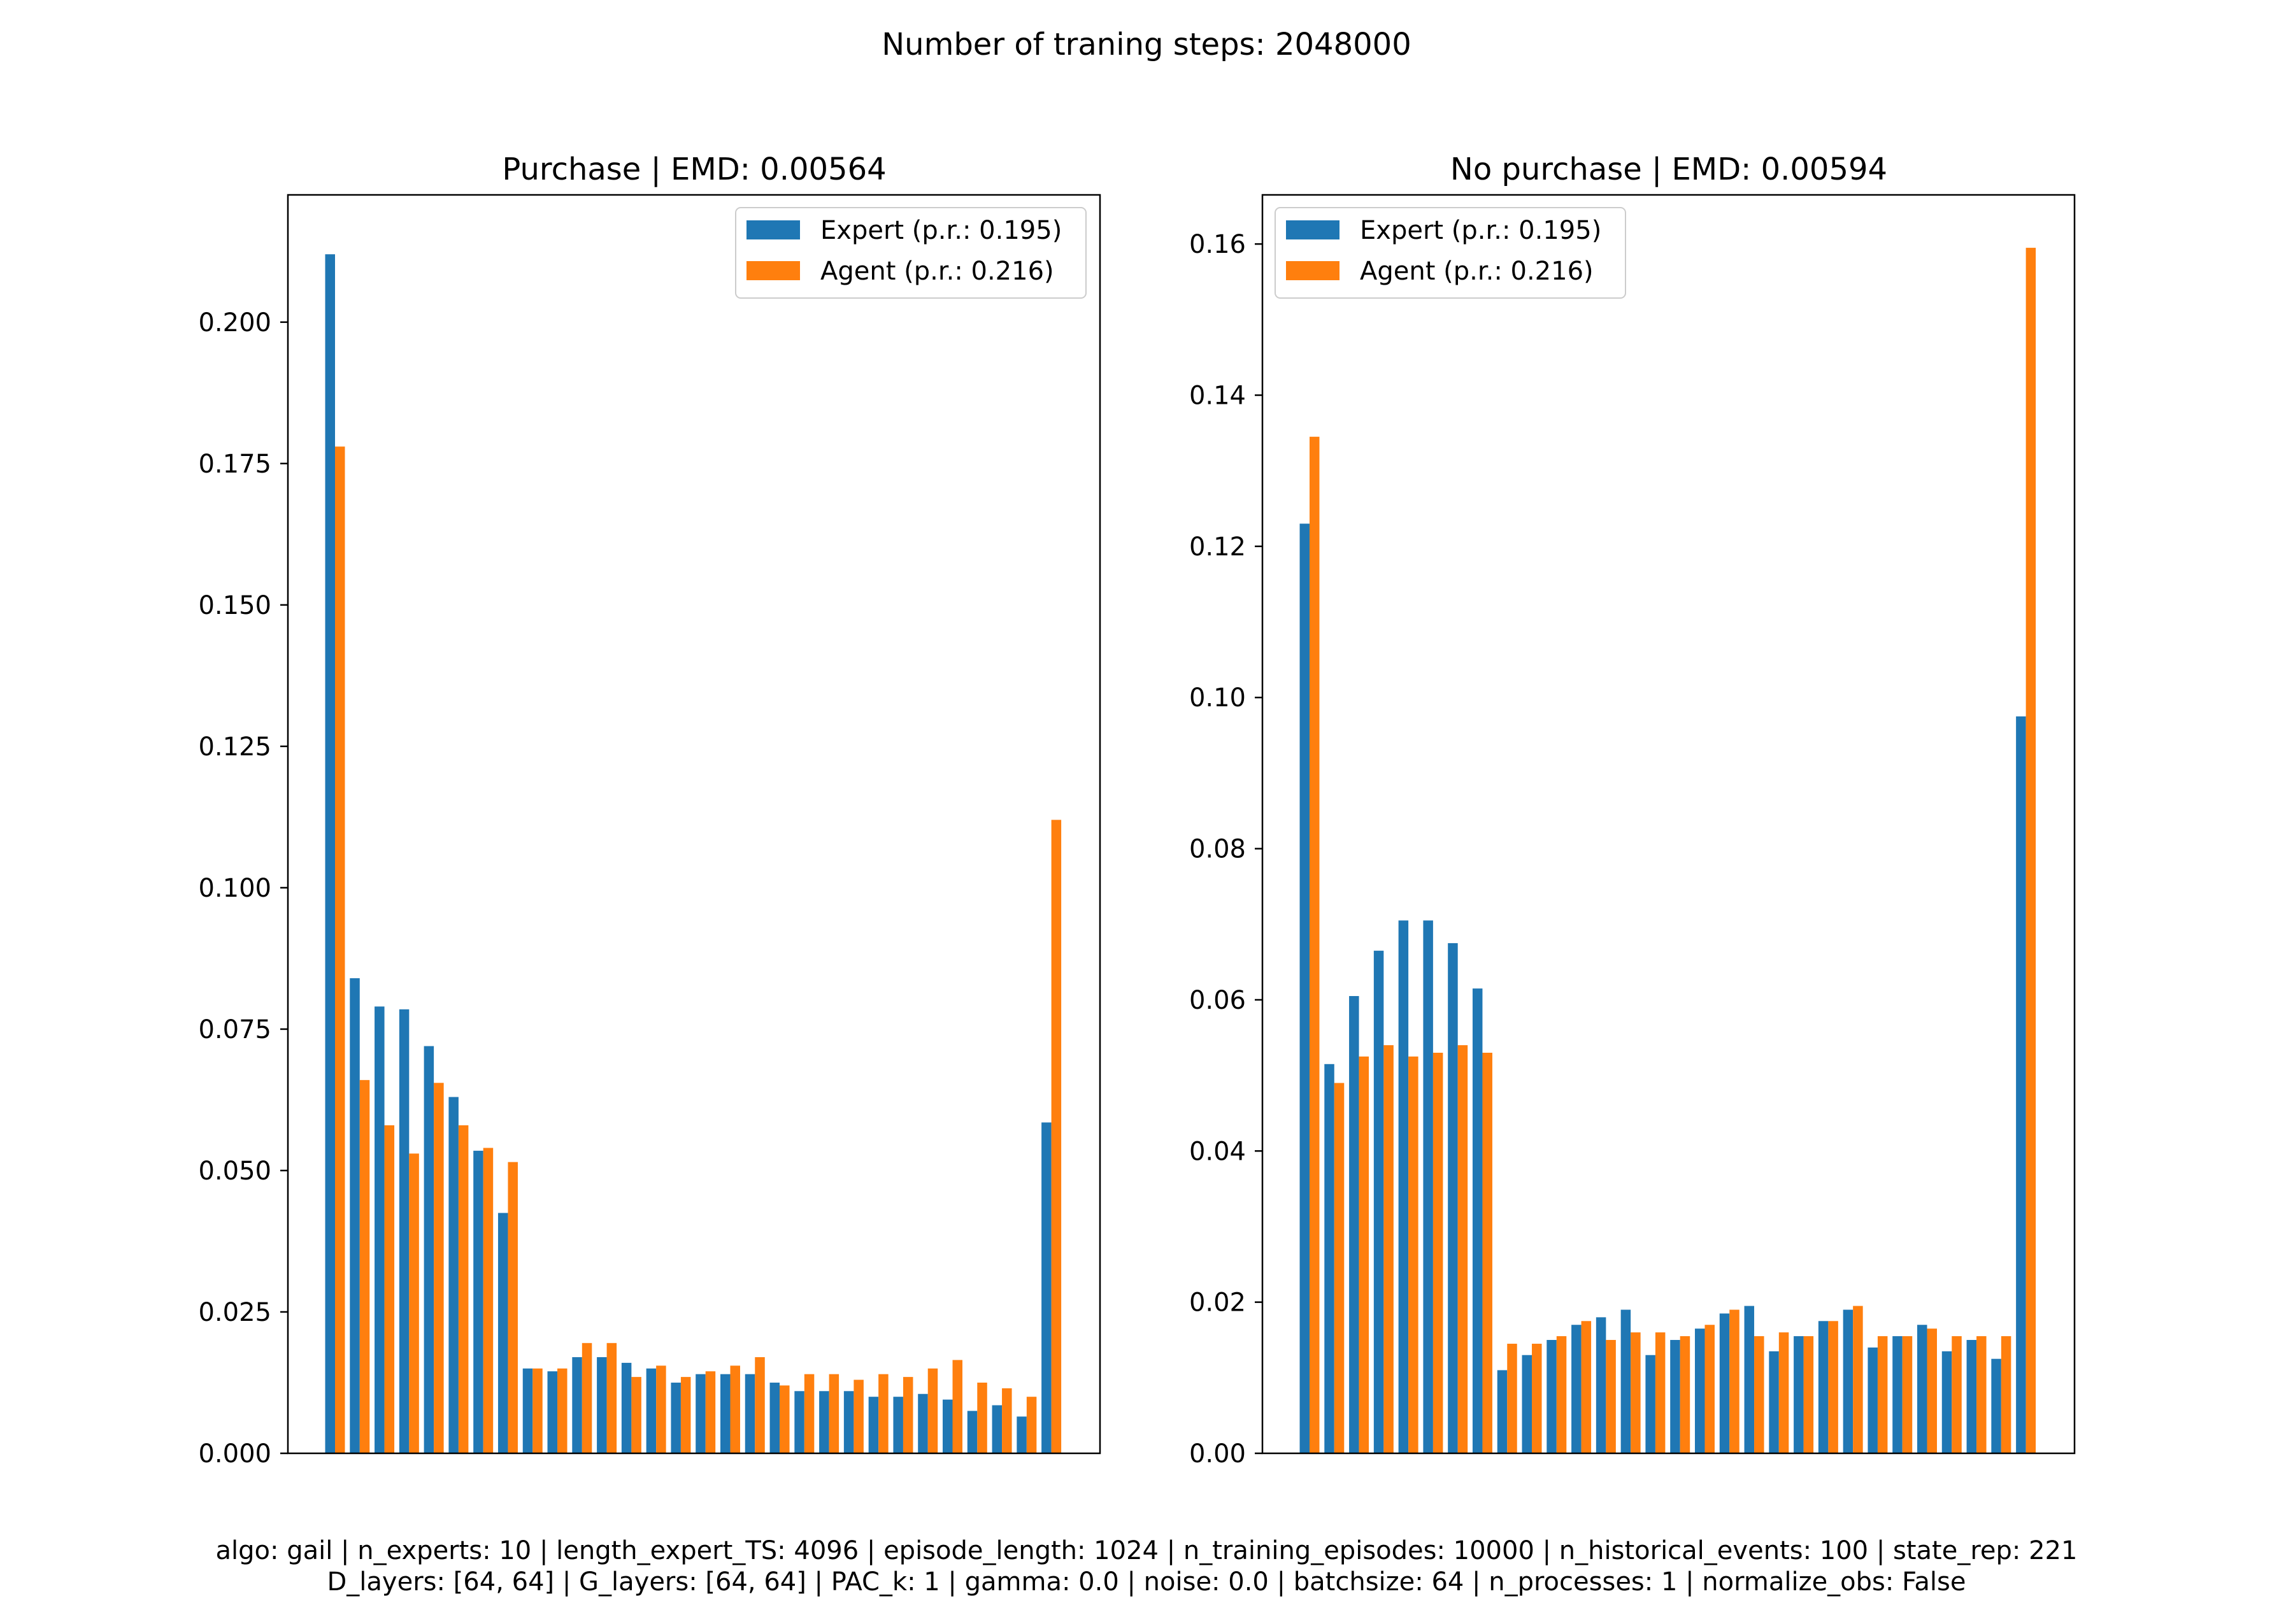 The image size is (2293, 1624). I want to click on y-tick-label: 0.075, so click(234, 1029).